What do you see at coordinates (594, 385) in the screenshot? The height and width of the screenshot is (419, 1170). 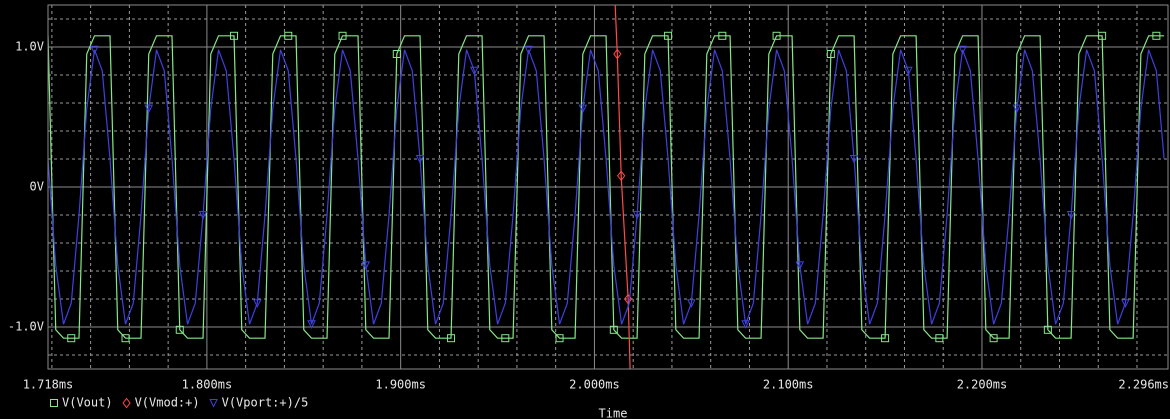 I see `x-tick-label: 2.000ms` at bounding box center [594, 385].